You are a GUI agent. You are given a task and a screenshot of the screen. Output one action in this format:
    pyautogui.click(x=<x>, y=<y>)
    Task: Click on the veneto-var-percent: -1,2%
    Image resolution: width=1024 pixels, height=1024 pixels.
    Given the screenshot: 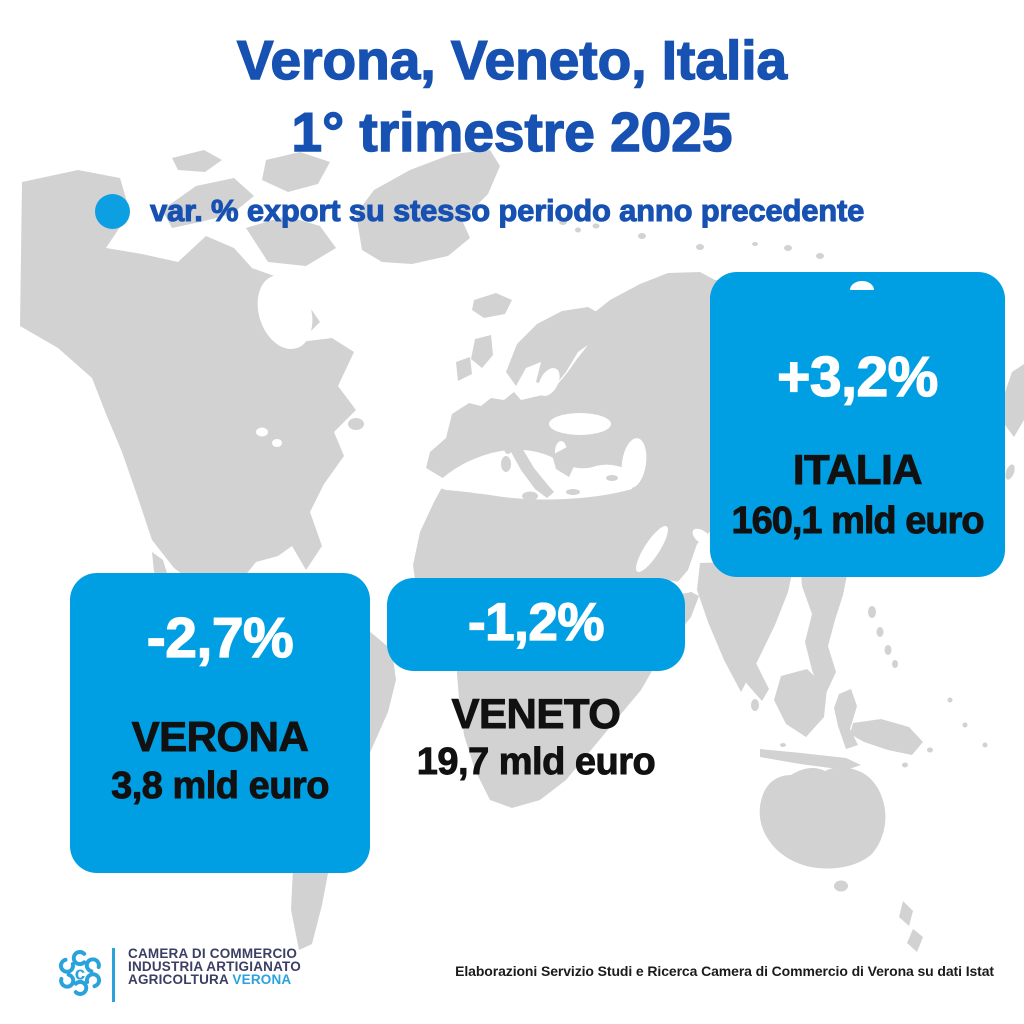 What is the action you would take?
    pyautogui.click(x=536, y=622)
    